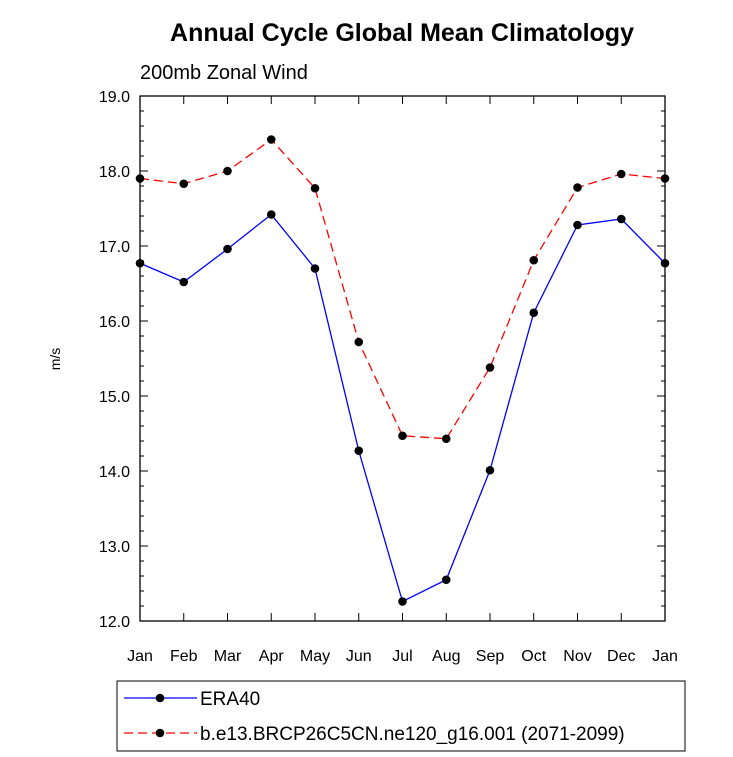  I want to click on y-tick-label: 19.0, so click(114, 97).